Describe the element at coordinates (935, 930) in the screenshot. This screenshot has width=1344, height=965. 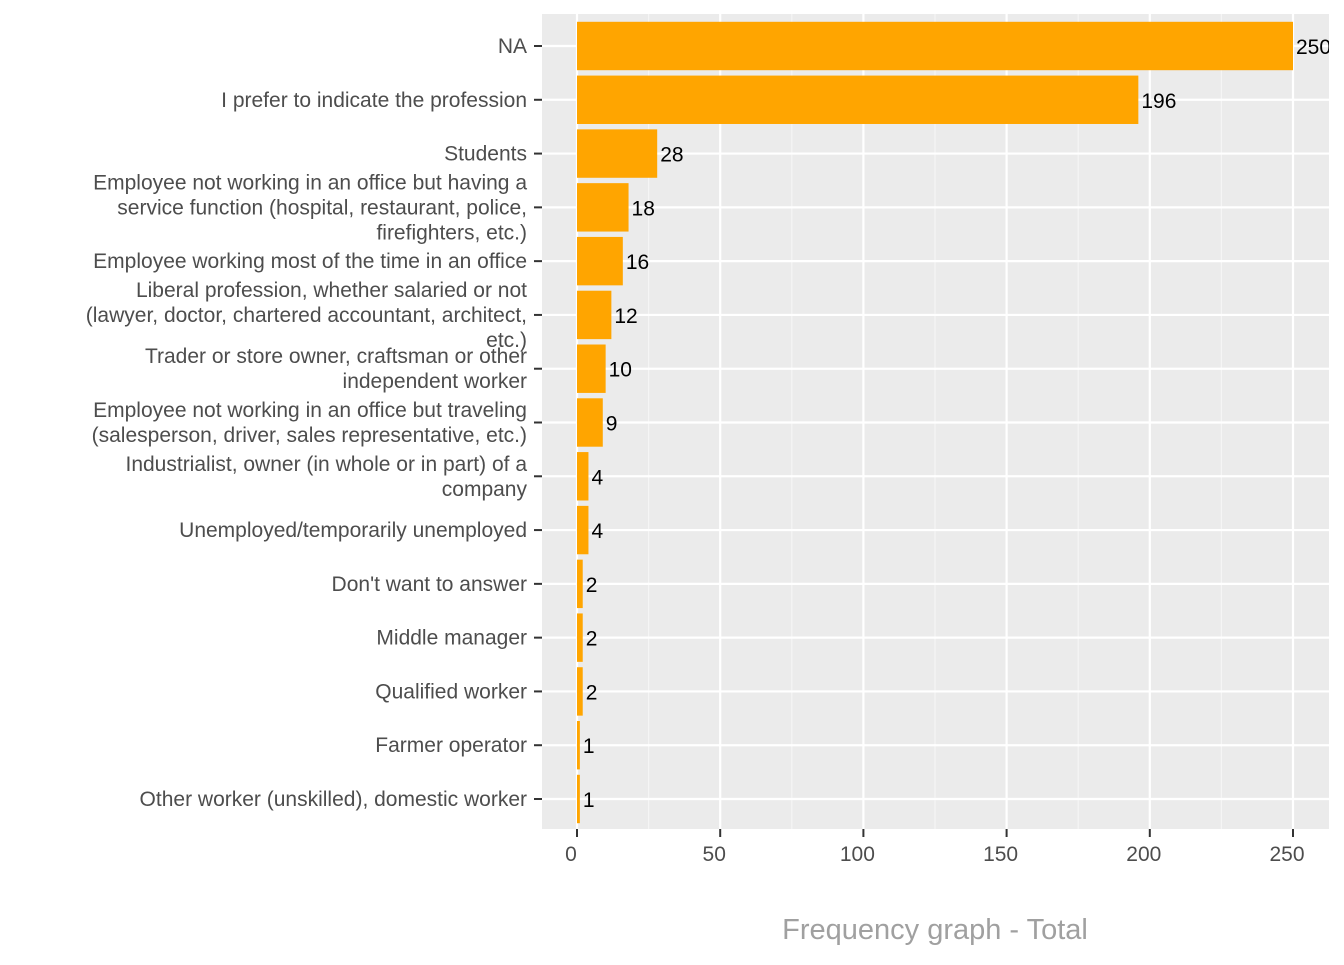
I see `x-axis-title: Frequency graph - Total` at that location.